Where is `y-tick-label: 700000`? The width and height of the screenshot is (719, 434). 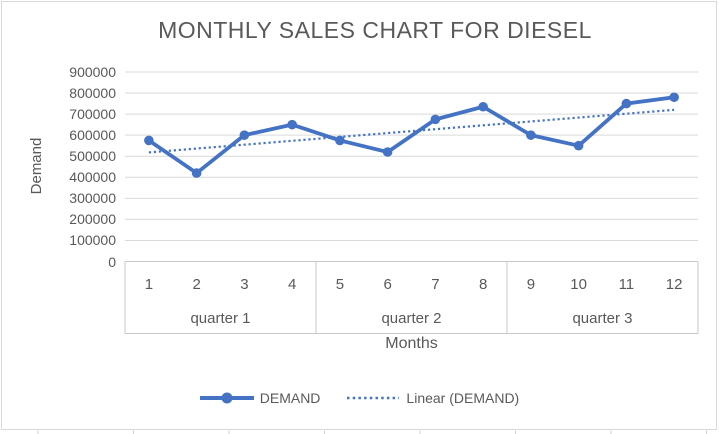 y-tick-label: 700000 is located at coordinates (92, 114).